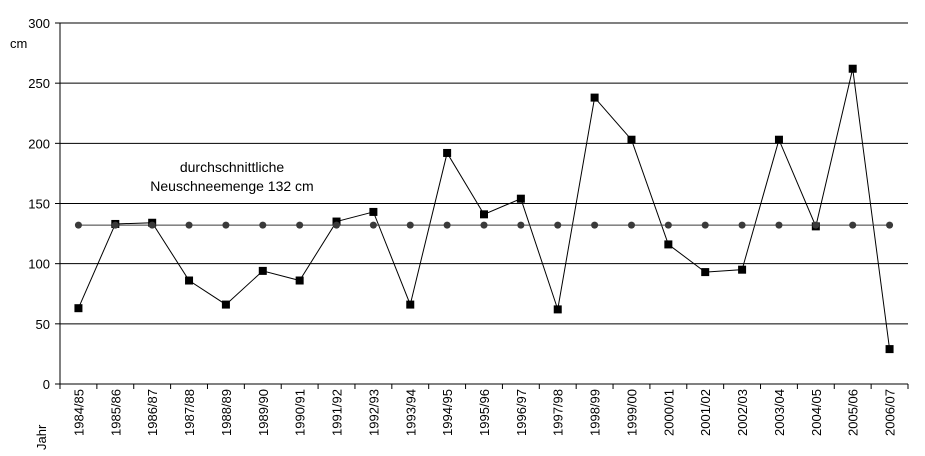  Describe the element at coordinates (337, 412) in the screenshot. I see `x-tick-label: 1991/92` at that location.